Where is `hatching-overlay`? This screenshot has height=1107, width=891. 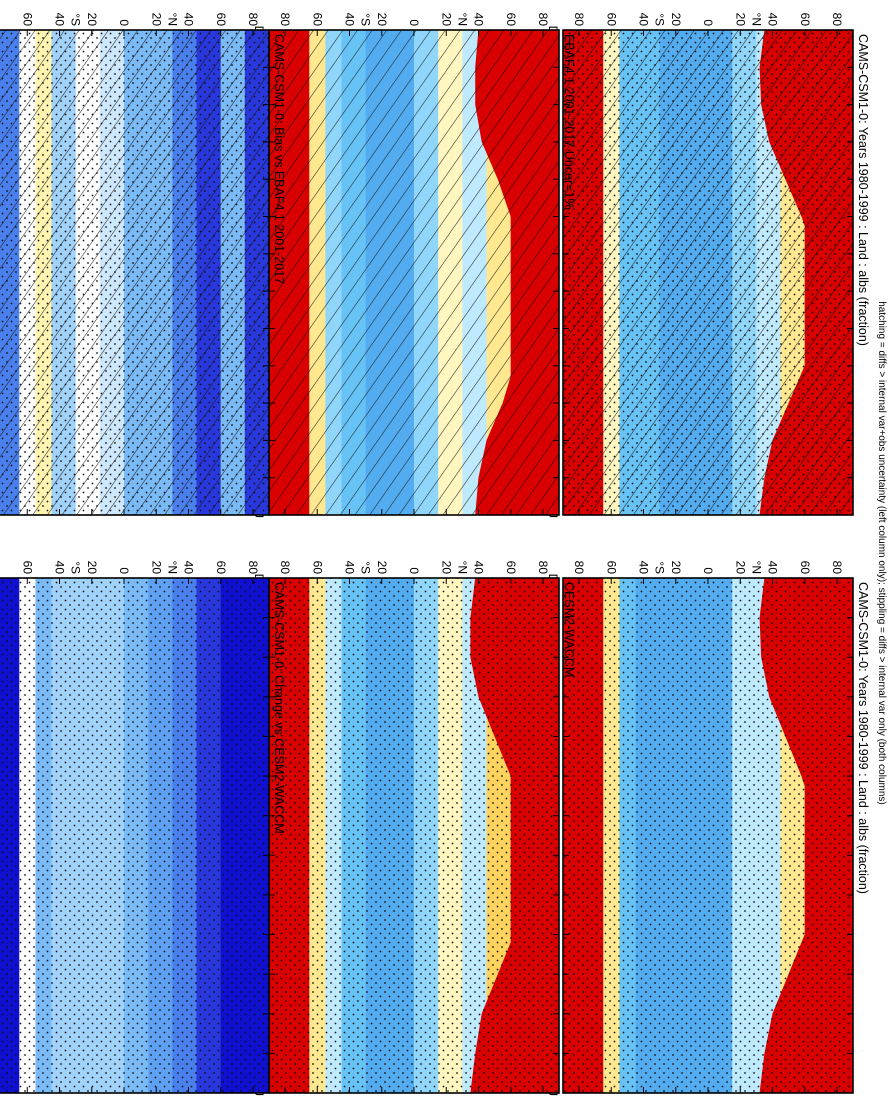 hatching-overlay is located at coordinates (414, 272).